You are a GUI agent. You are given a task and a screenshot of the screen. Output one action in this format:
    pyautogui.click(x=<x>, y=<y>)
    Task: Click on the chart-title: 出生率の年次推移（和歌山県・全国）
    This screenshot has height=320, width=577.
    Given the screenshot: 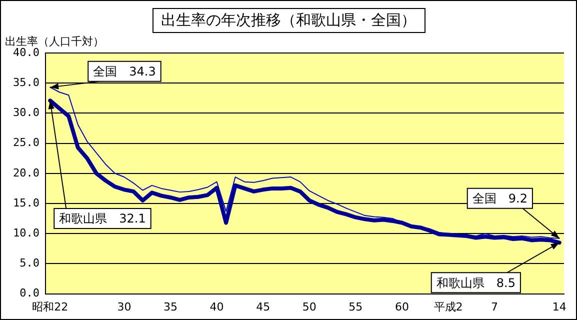 What is the action you would take?
    pyautogui.click(x=288, y=20)
    